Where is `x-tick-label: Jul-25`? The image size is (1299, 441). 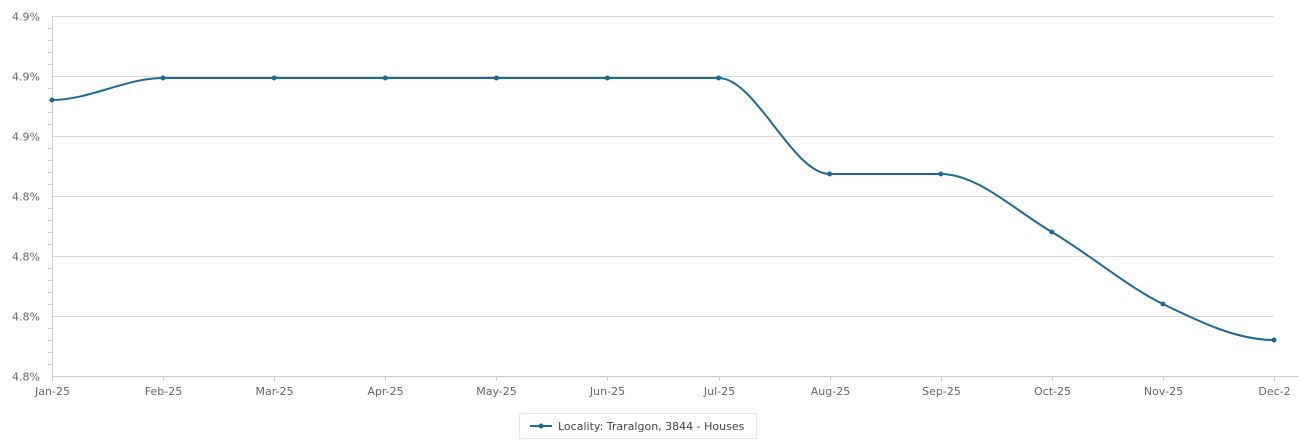 x-tick-label: Jul-25 is located at coordinates (719, 391).